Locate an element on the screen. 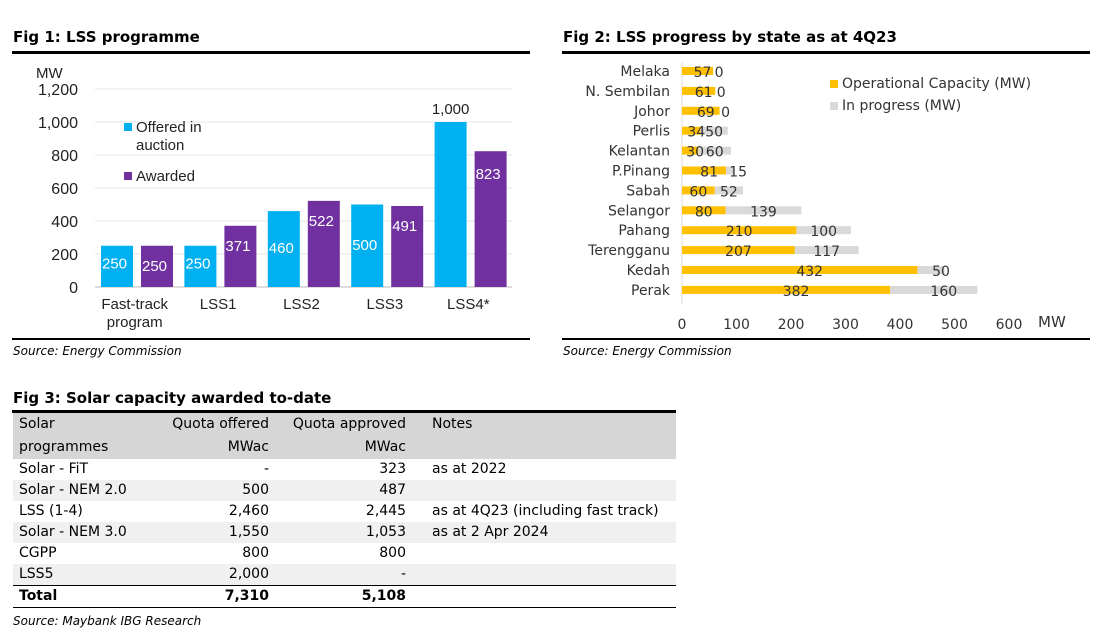 This screenshot has width=1105, height=643. data-label: 34 is located at coordinates (696, 133).